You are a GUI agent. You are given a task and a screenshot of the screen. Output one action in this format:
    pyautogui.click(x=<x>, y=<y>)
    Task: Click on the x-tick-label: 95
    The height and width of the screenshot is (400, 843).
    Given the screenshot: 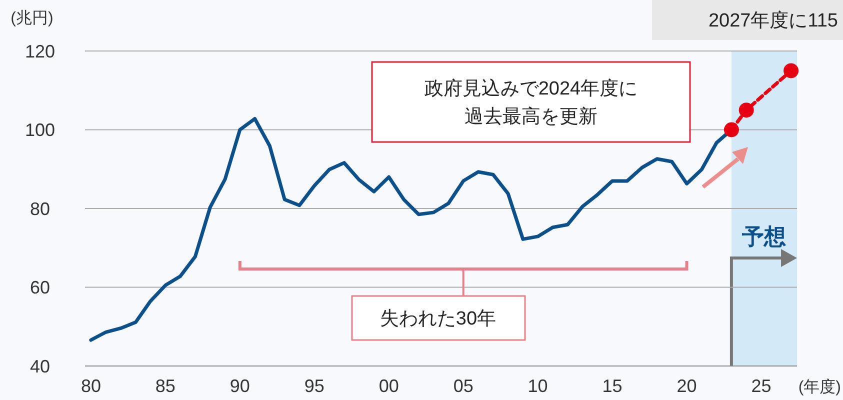 What is the action you would take?
    pyautogui.click(x=314, y=386)
    